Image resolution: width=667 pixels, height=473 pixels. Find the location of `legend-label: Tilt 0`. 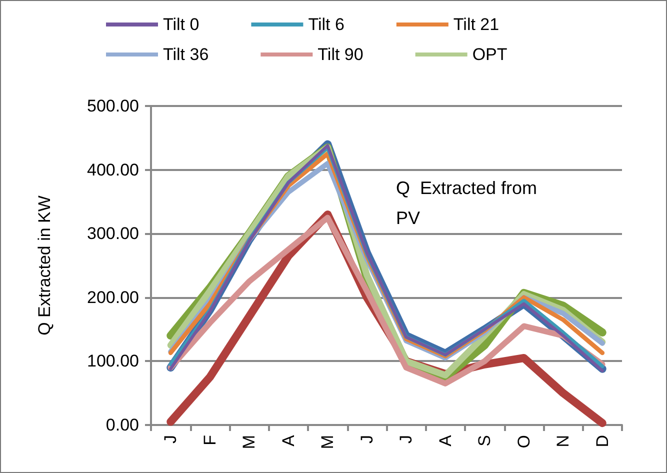

legend-label: Tilt 0 is located at coordinates (181, 24).